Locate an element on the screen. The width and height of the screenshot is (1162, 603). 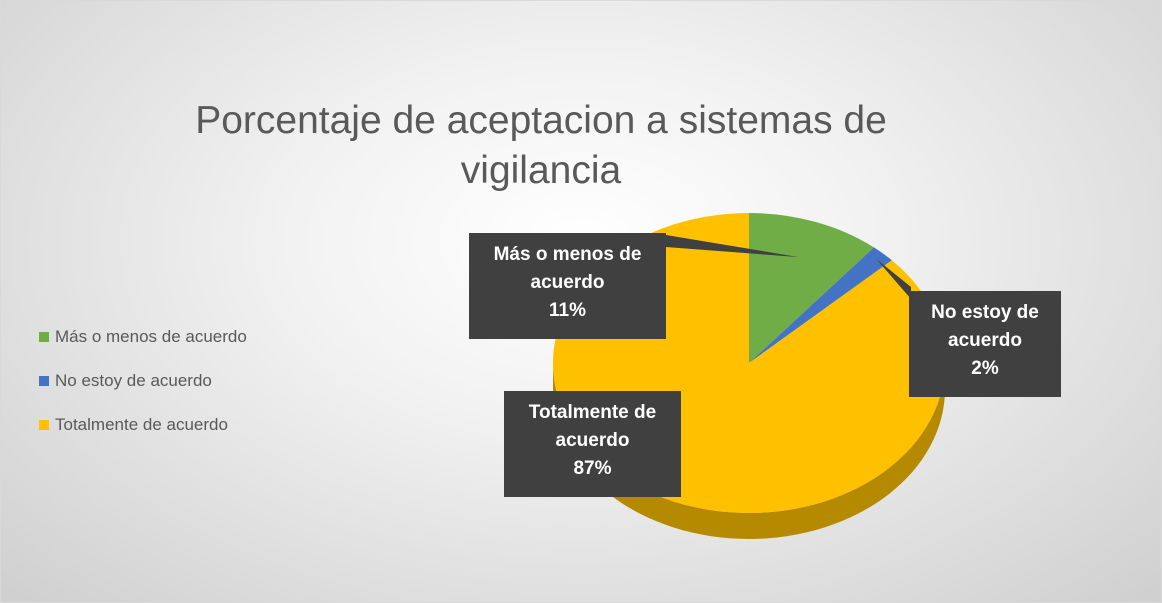
data-label: Más o menos de acuerdo 11% is located at coordinates (567, 286).